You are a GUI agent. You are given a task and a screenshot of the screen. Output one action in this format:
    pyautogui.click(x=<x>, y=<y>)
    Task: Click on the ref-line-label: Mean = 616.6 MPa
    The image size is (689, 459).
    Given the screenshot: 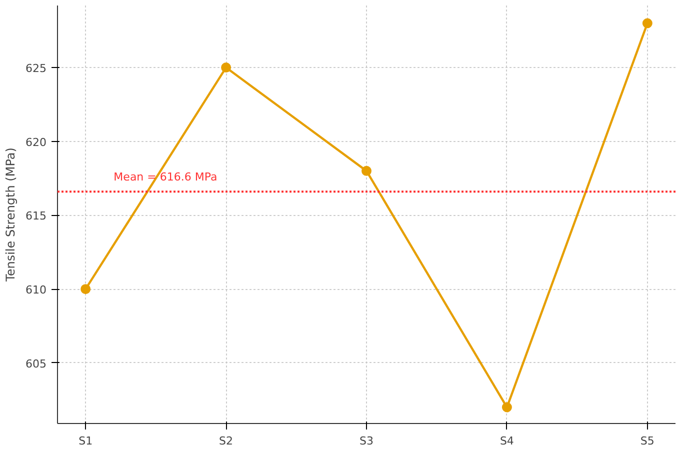 What is the action you would take?
    pyautogui.click(x=166, y=177)
    